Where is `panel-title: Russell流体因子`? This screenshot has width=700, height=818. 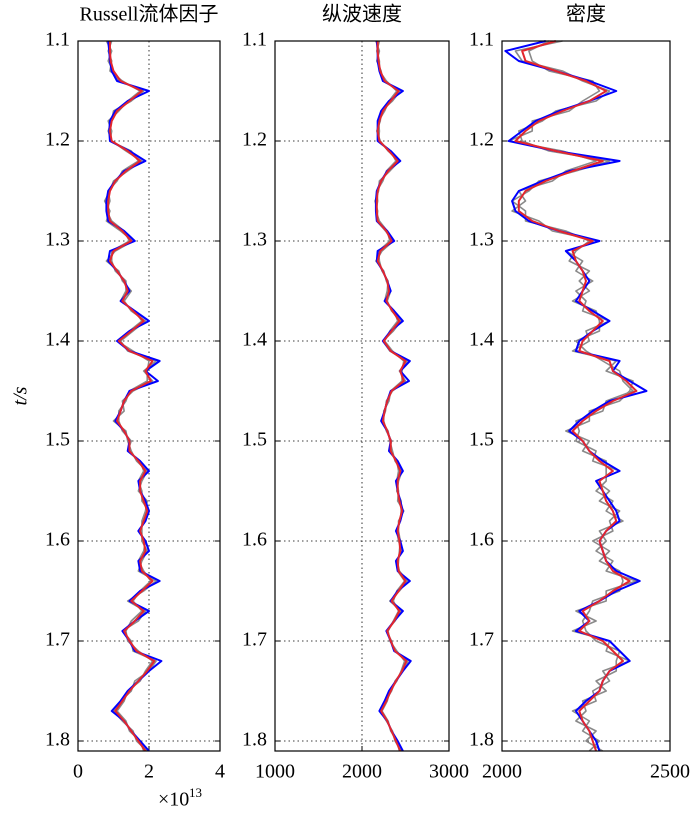 panel-title: Russell流体因子 is located at coordinates (149, 14).